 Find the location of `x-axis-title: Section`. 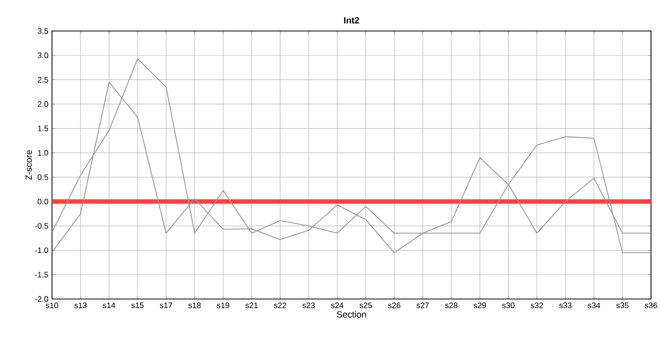

x-axis-title: Section is located at coordinates (351, 314).